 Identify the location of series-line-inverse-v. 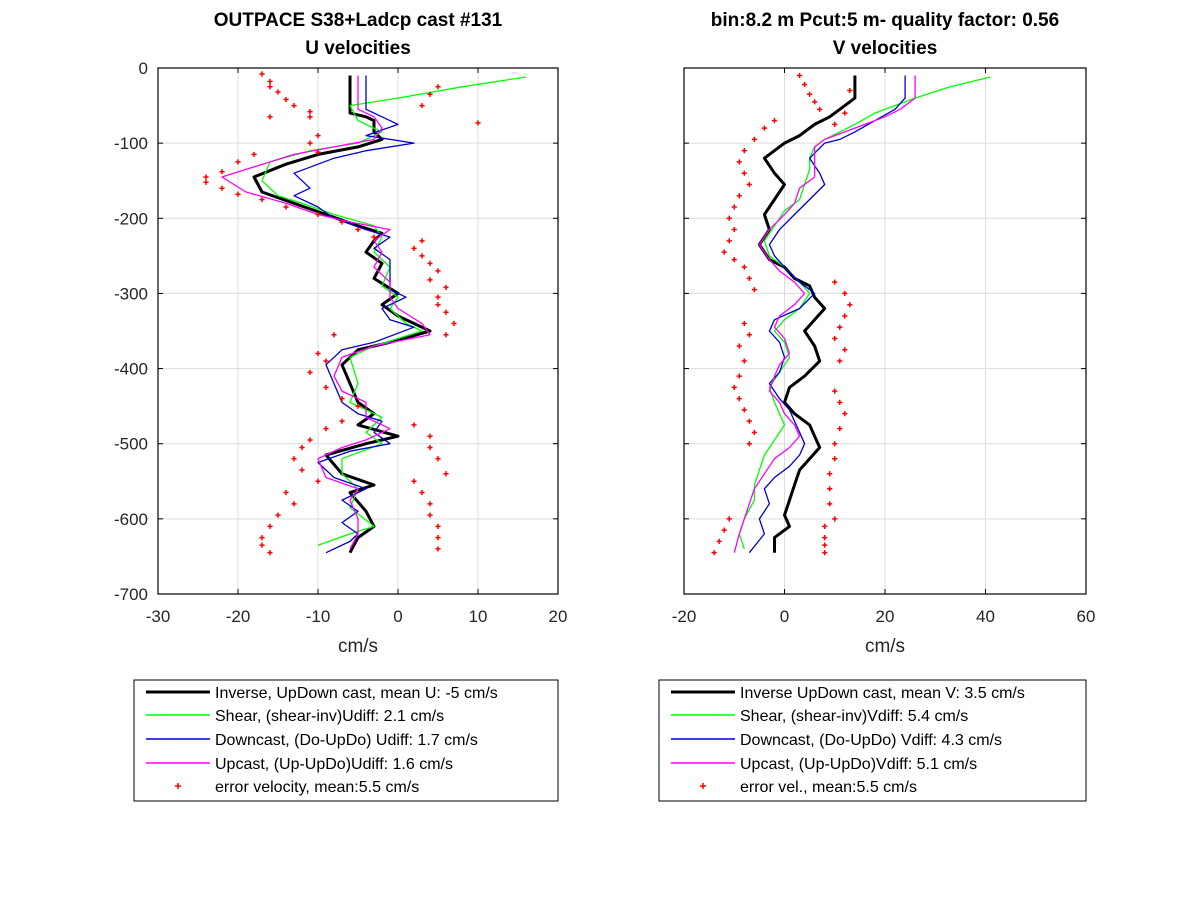
(807, 314).